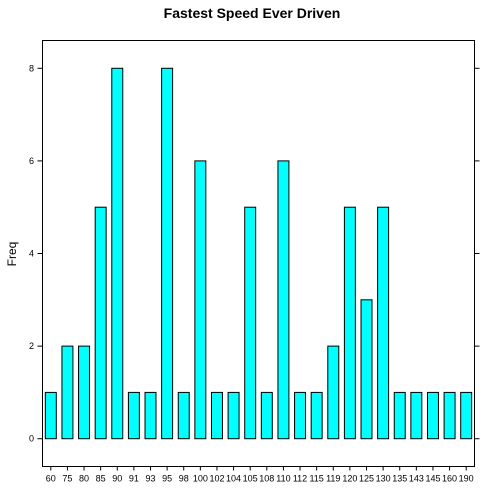 This screenshot has height=504, width=504. Describe the element at coordinates (383, 479) in the screenshot. I see `x-tick-label-130: 130` at that location.